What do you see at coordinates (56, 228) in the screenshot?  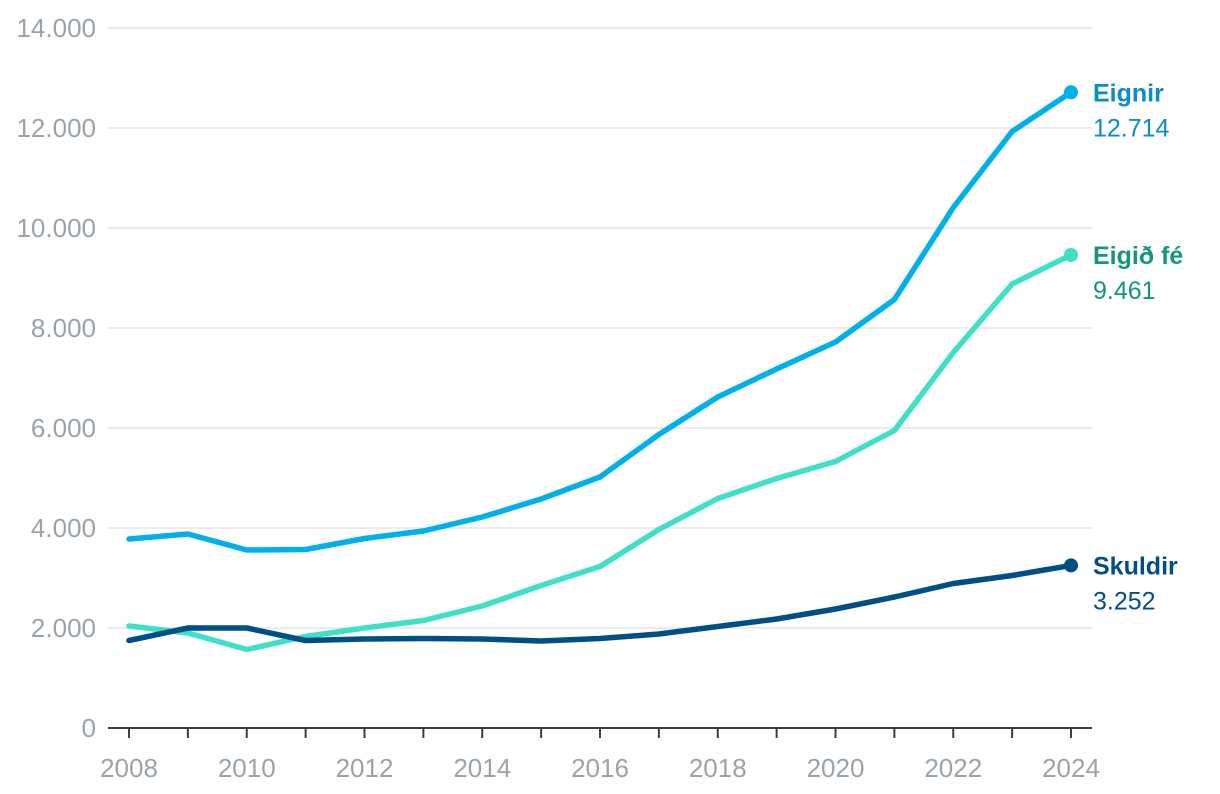 I see `y-tick-label: 10.000` at bounding box center [56, 228].